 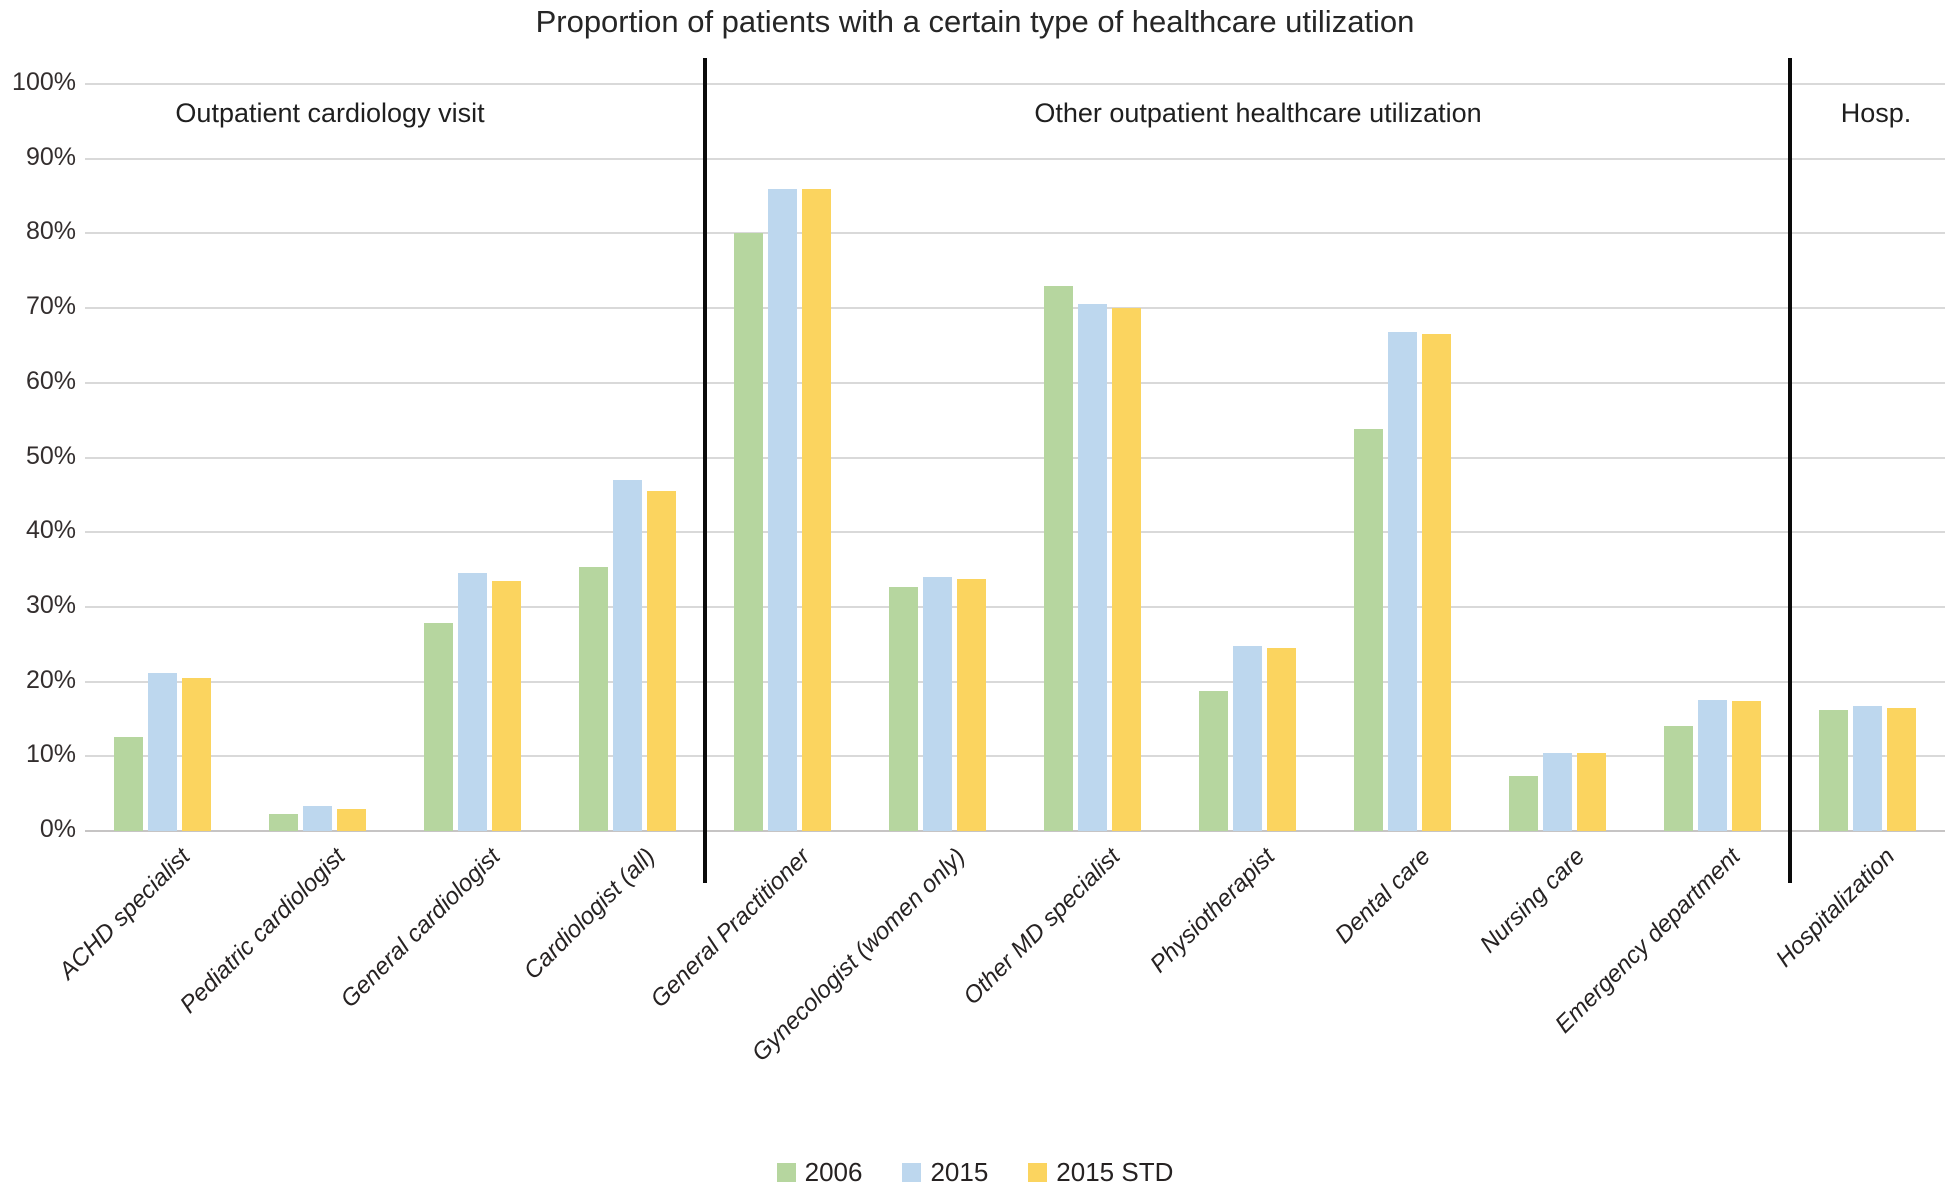 I want to click on bar-2006-other-md-specialist, so click(x=1058, y=558).